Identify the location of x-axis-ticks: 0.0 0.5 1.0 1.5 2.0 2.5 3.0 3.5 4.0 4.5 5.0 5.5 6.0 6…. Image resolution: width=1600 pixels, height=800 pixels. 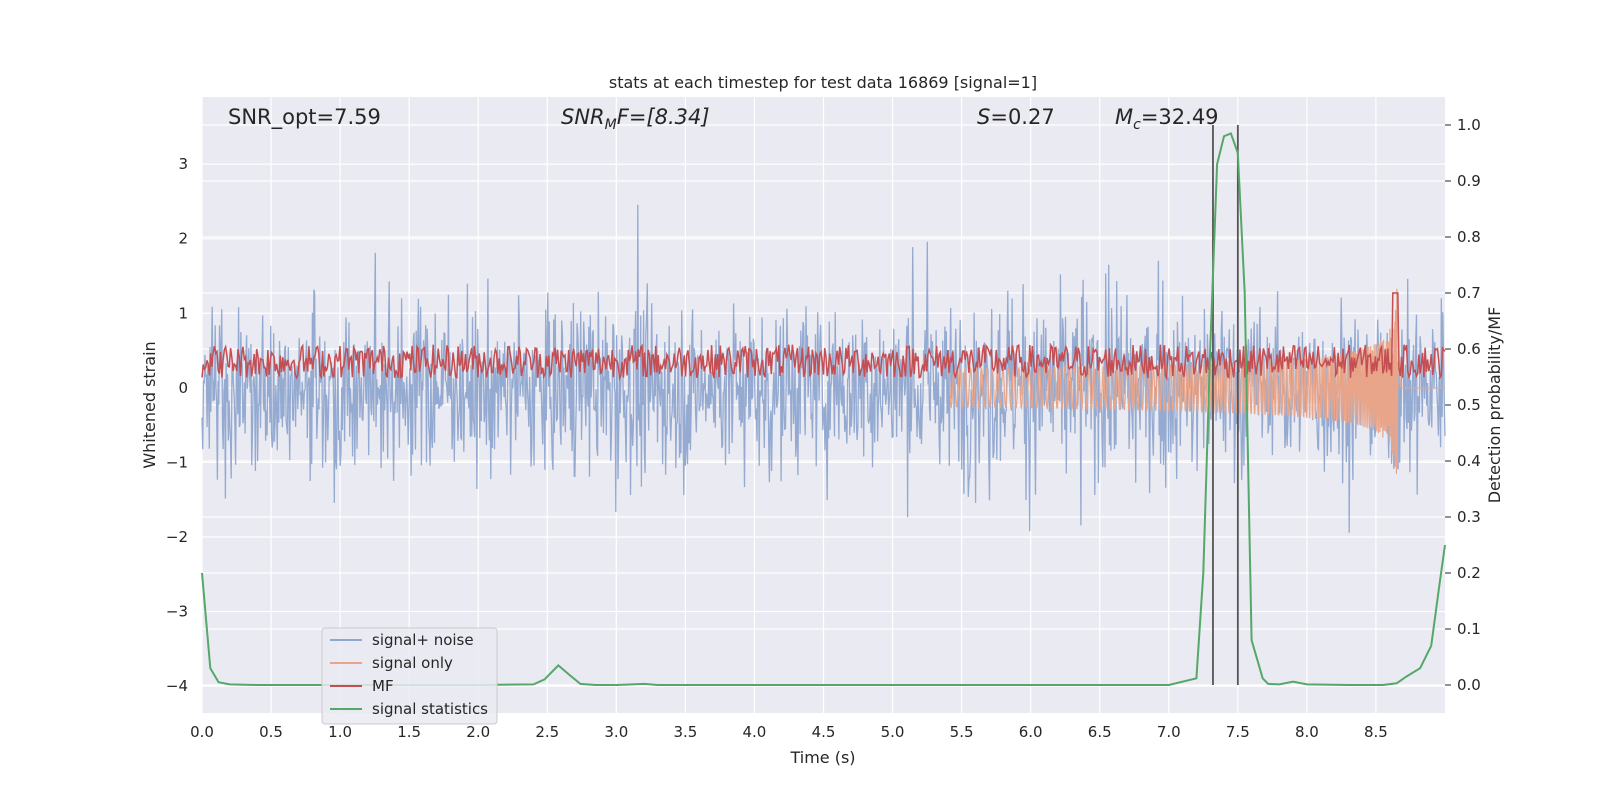
(789, 732).